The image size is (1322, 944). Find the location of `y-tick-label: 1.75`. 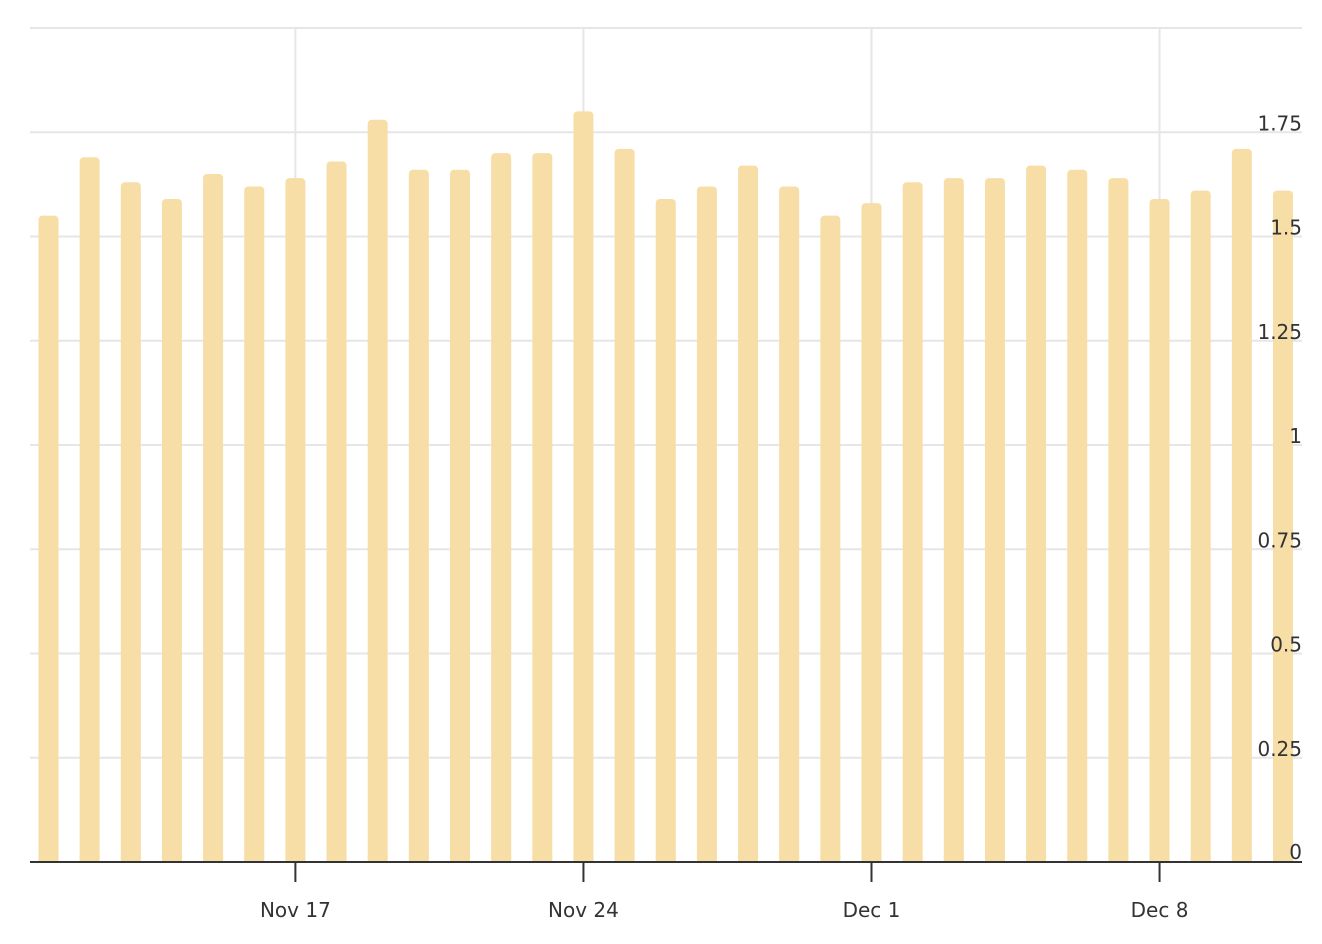

y-tick-label: 1.75 is located at coordinates (1279, 123).